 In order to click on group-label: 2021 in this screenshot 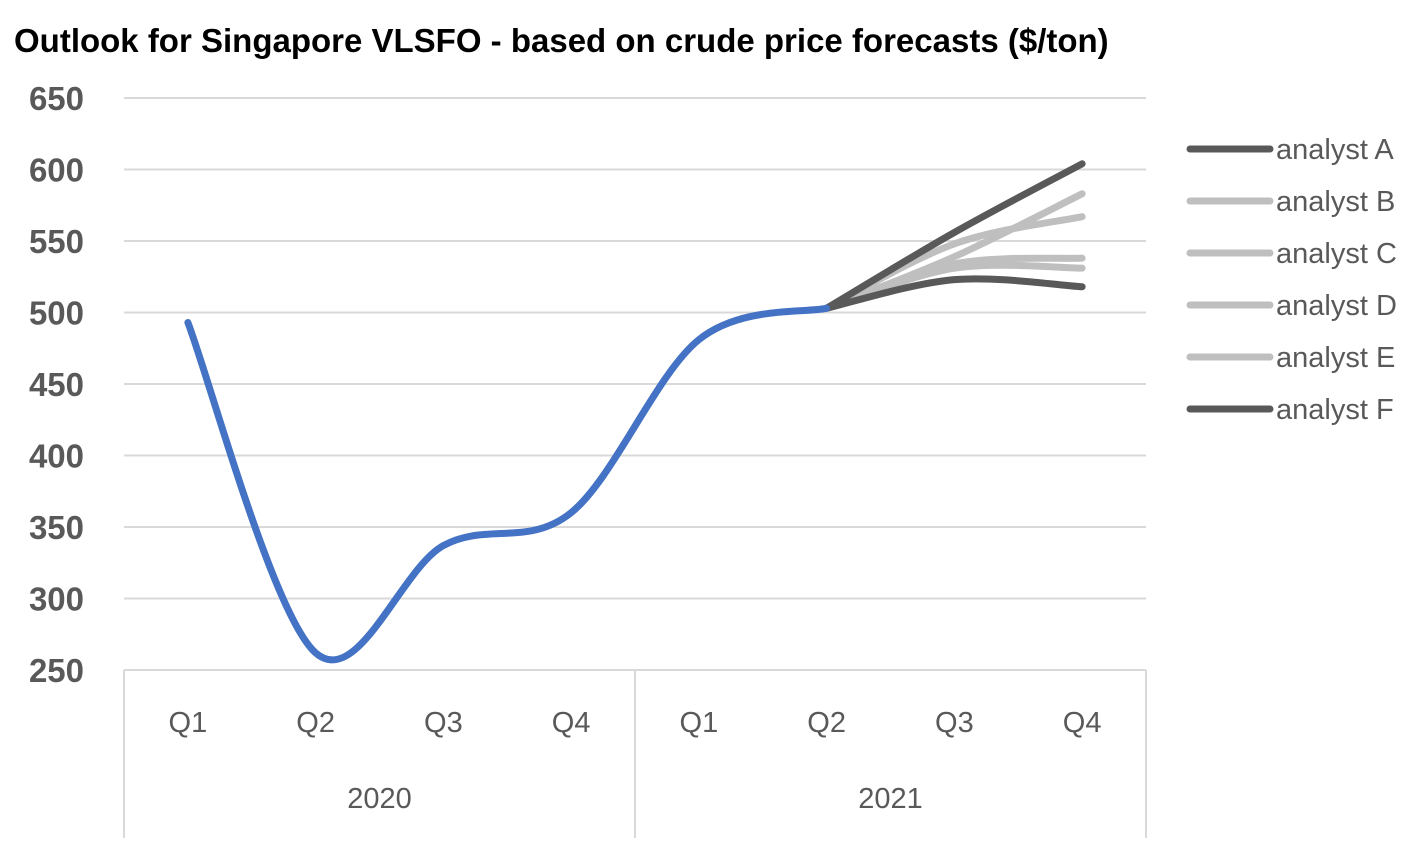, I will do `click(890, 799)`.